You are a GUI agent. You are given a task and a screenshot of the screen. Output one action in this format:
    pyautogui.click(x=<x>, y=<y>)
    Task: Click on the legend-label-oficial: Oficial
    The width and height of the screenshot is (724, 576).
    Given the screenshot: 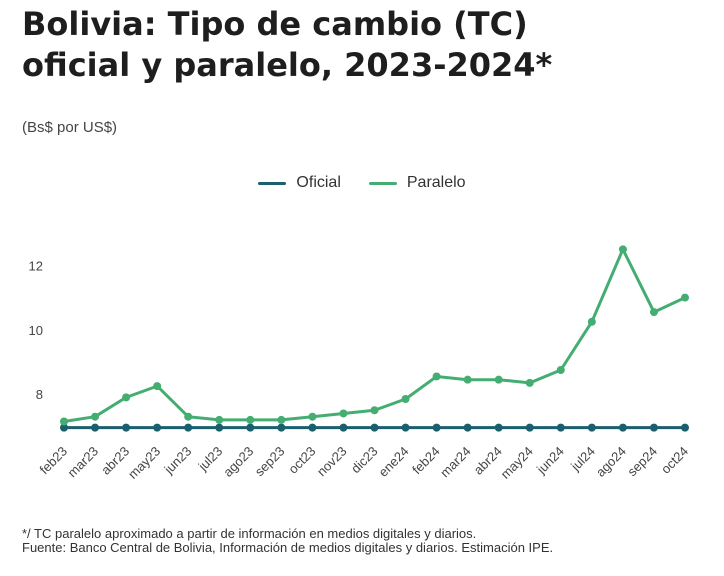 What is the action you would take?
    pyautogui.click(x=318, y=182)
    